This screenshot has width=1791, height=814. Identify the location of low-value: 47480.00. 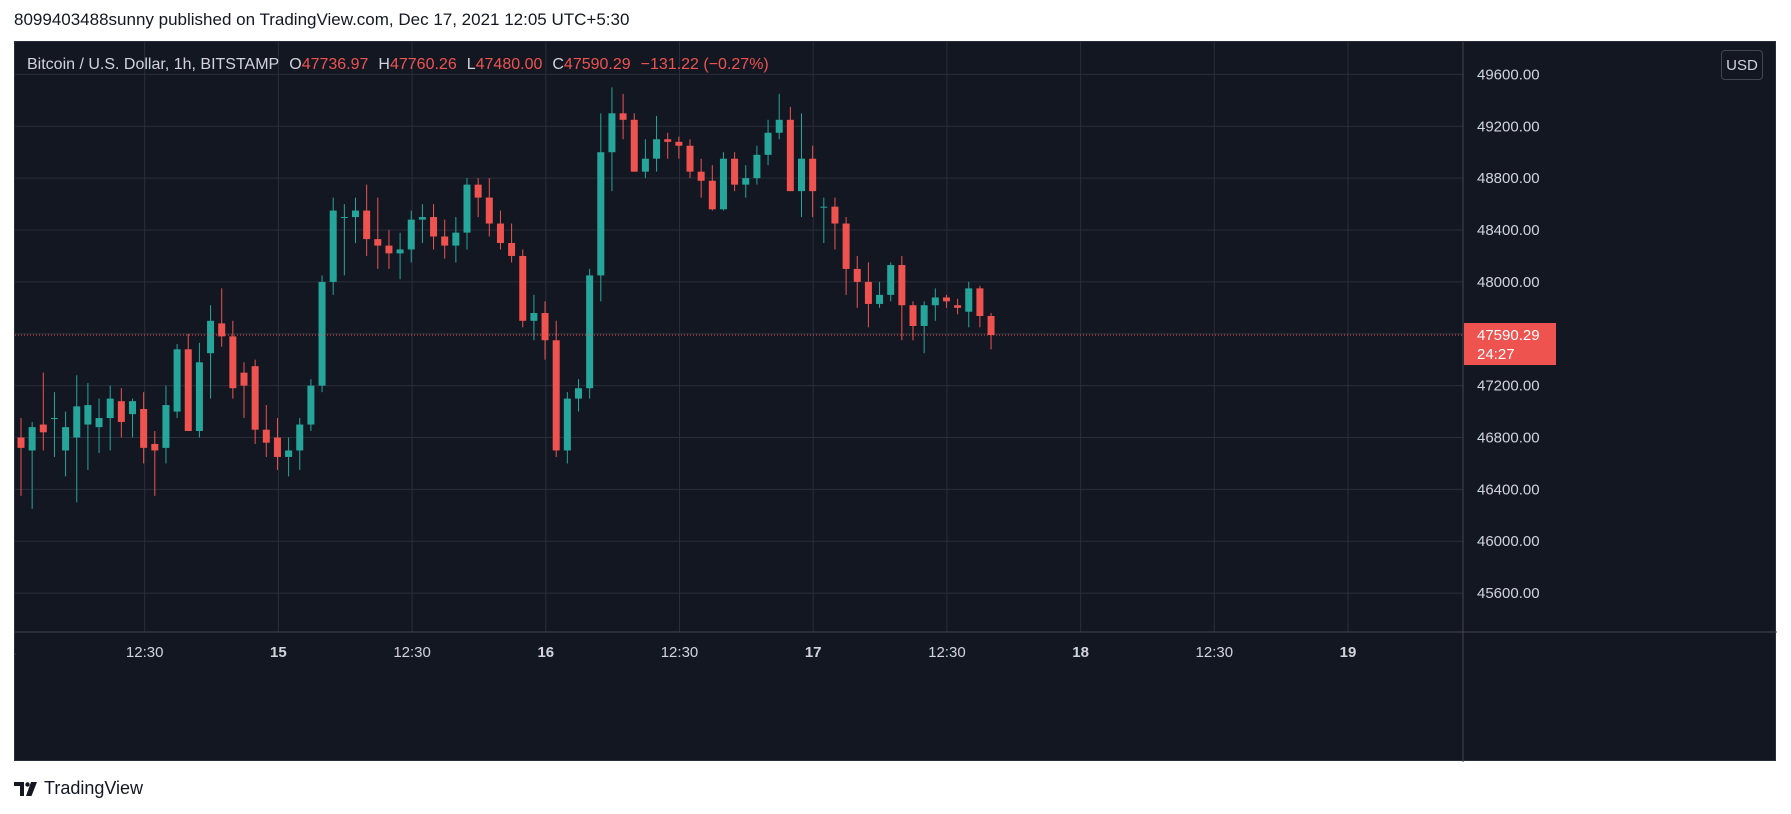
(509, 64).